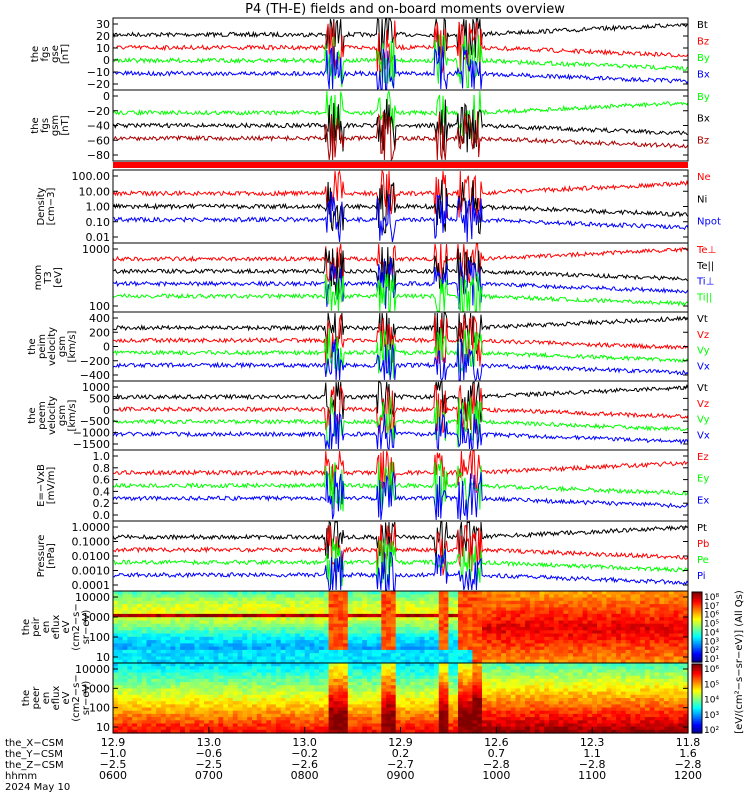 This screenshot has height=800, width=750. I want to click on y-tick-label: 100.00, so click(91, 176).